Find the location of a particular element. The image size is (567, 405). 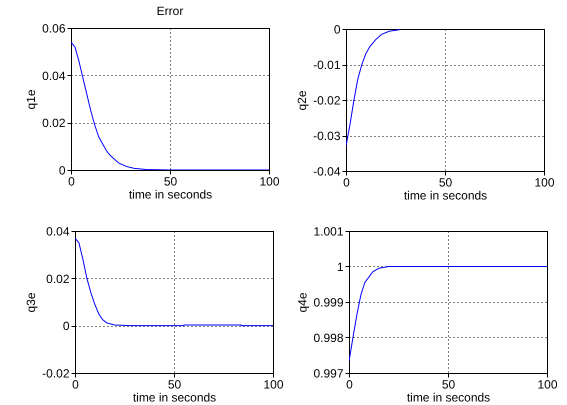

y-axis-title: q1e is located at coordinates (31, 99).